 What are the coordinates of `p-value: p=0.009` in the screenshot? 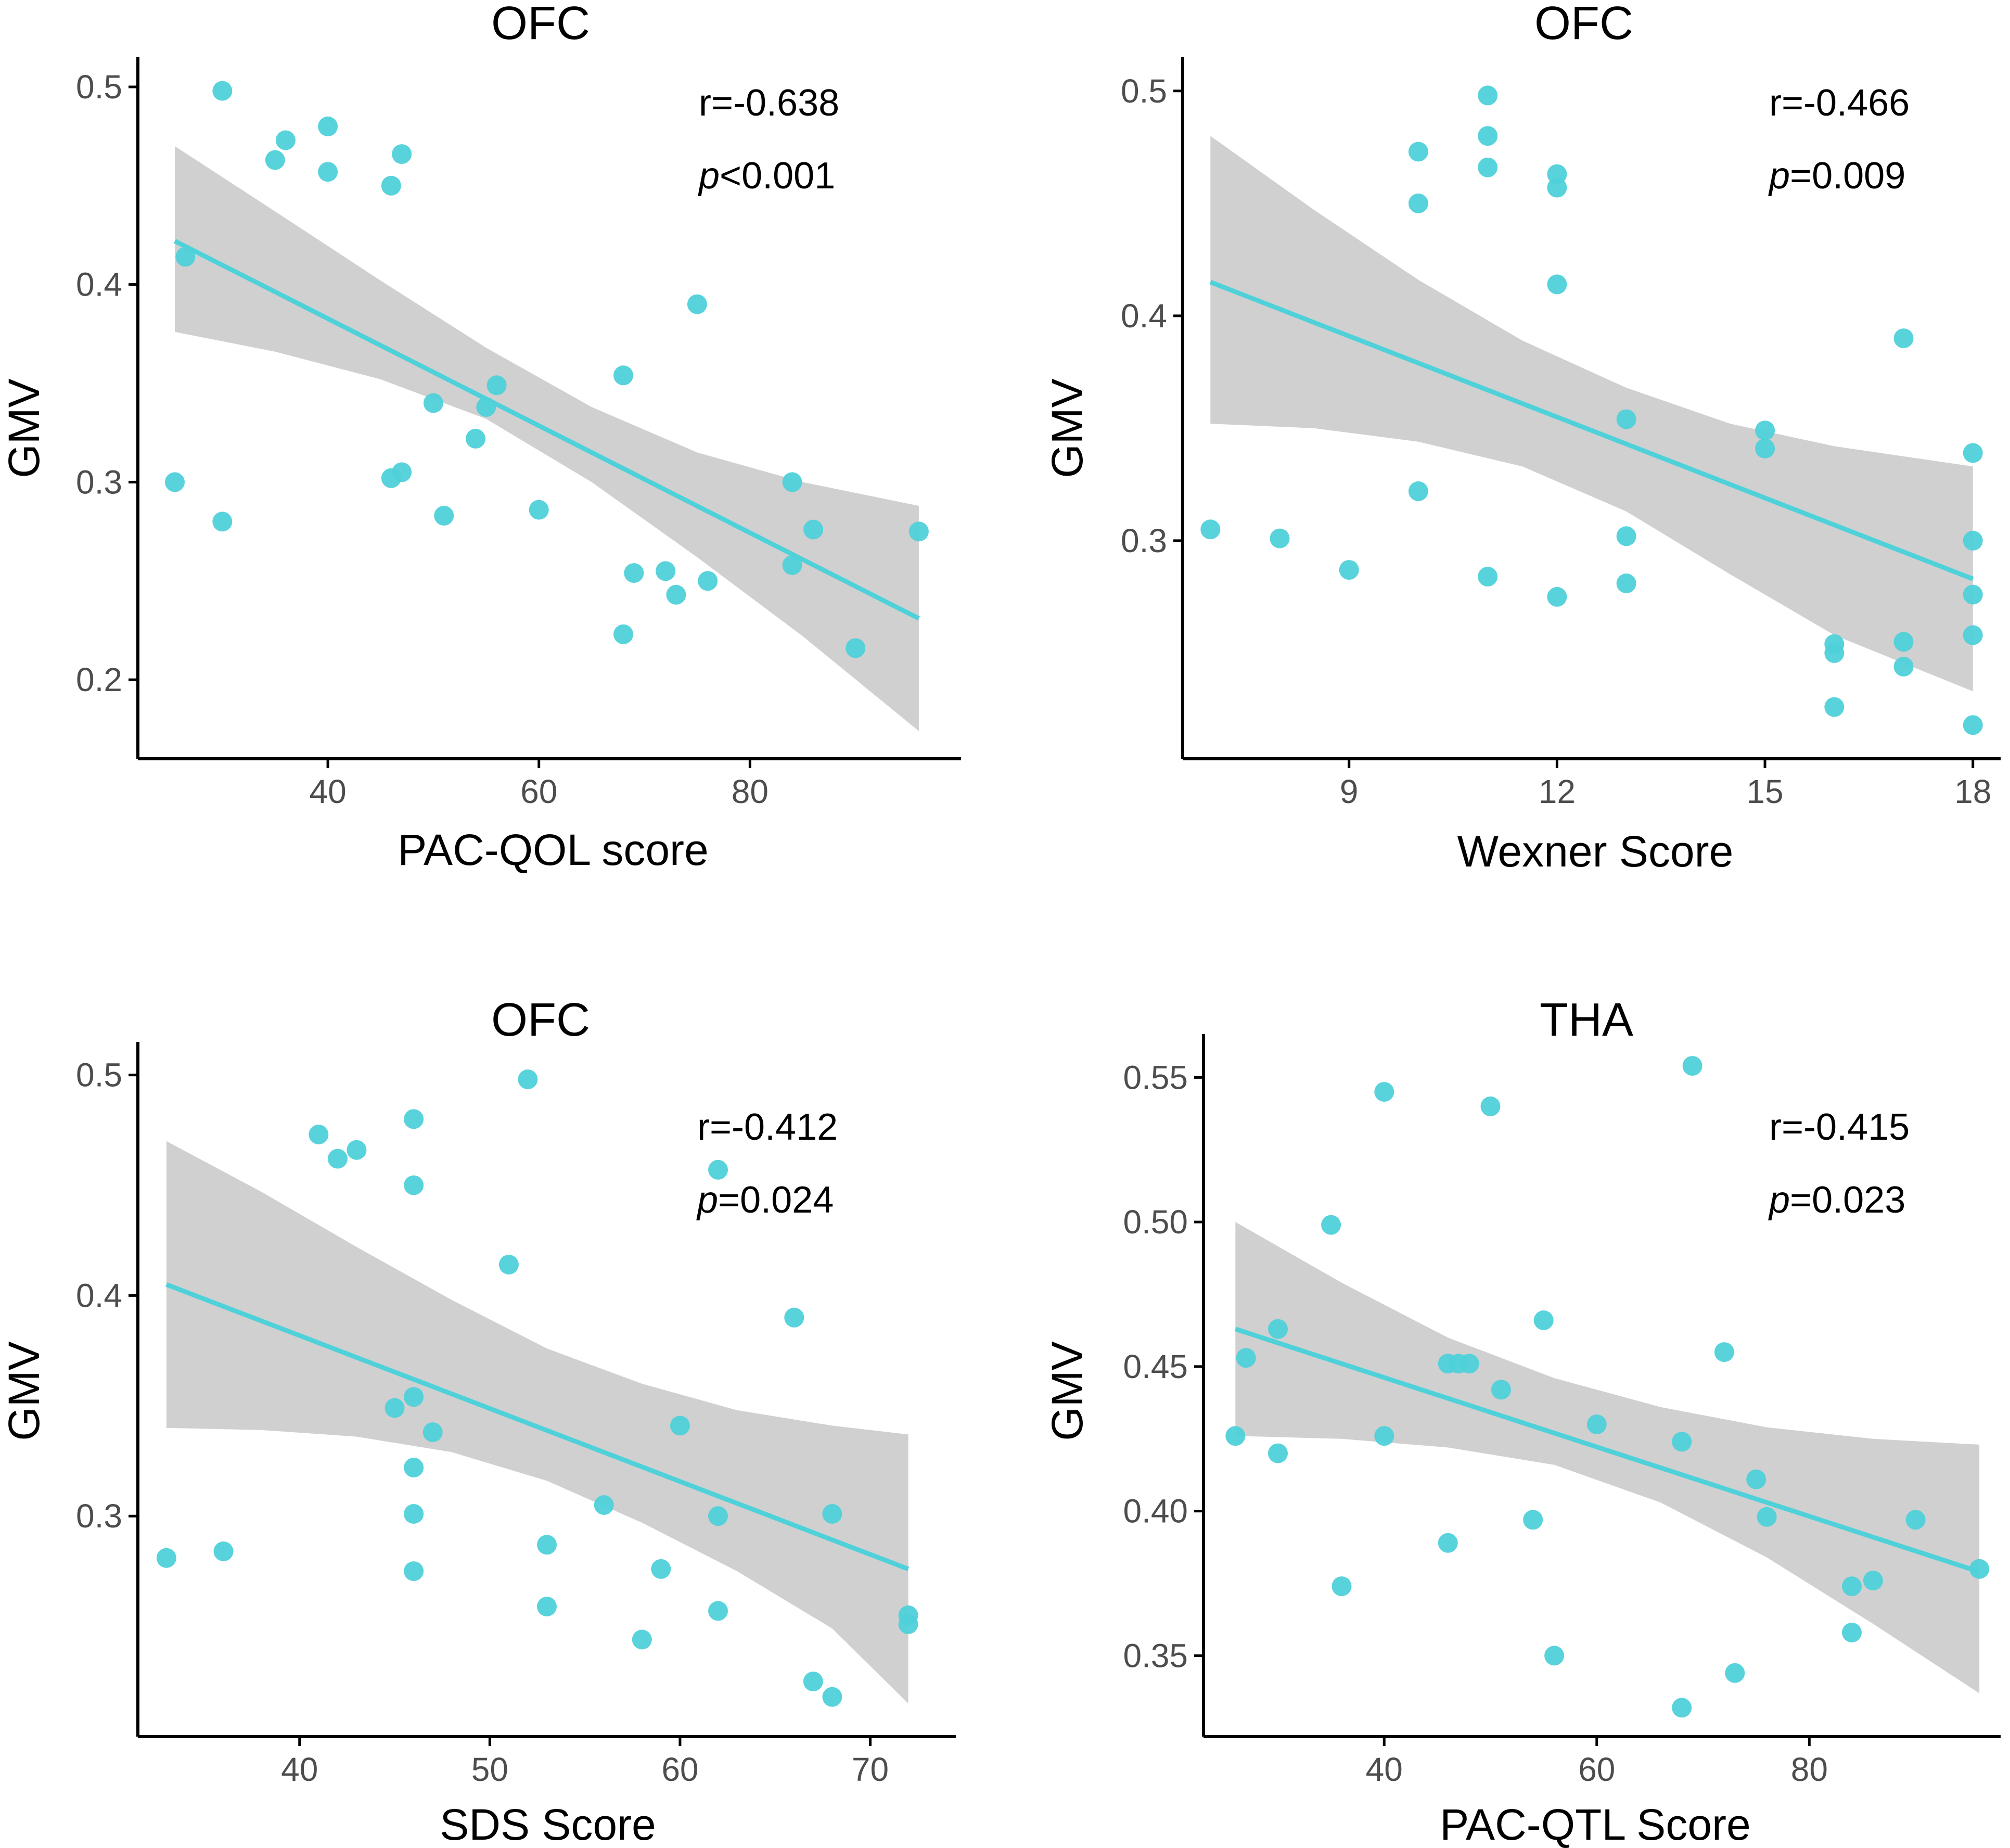 It's located at (1836, 176).